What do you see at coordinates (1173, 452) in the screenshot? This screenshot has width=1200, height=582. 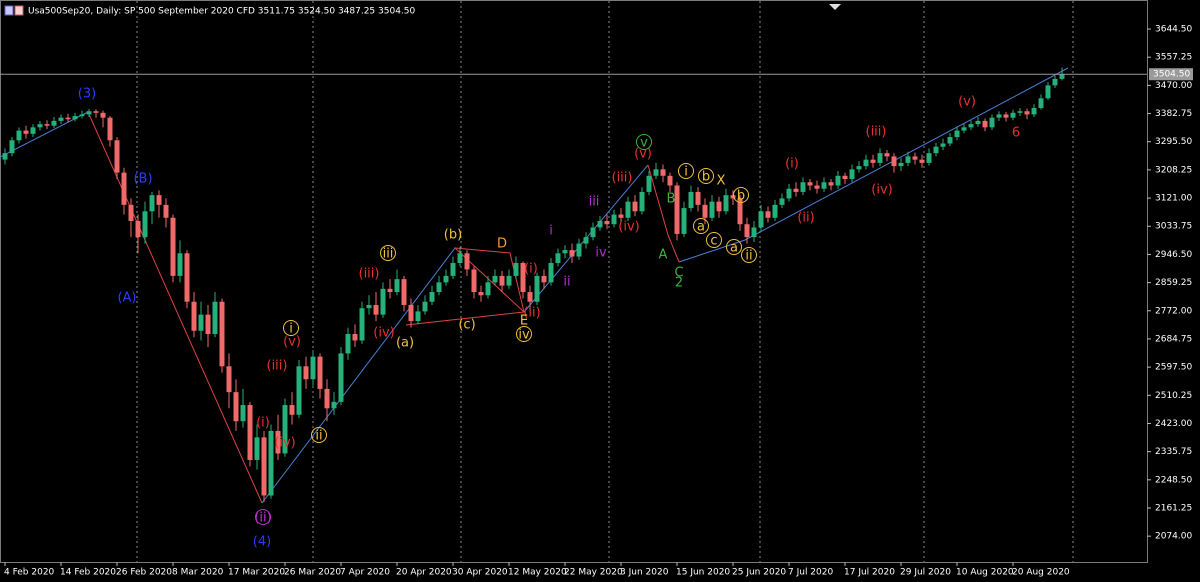 I see `y-tick-label: 2335.75` at bounding box center [1173, 452].